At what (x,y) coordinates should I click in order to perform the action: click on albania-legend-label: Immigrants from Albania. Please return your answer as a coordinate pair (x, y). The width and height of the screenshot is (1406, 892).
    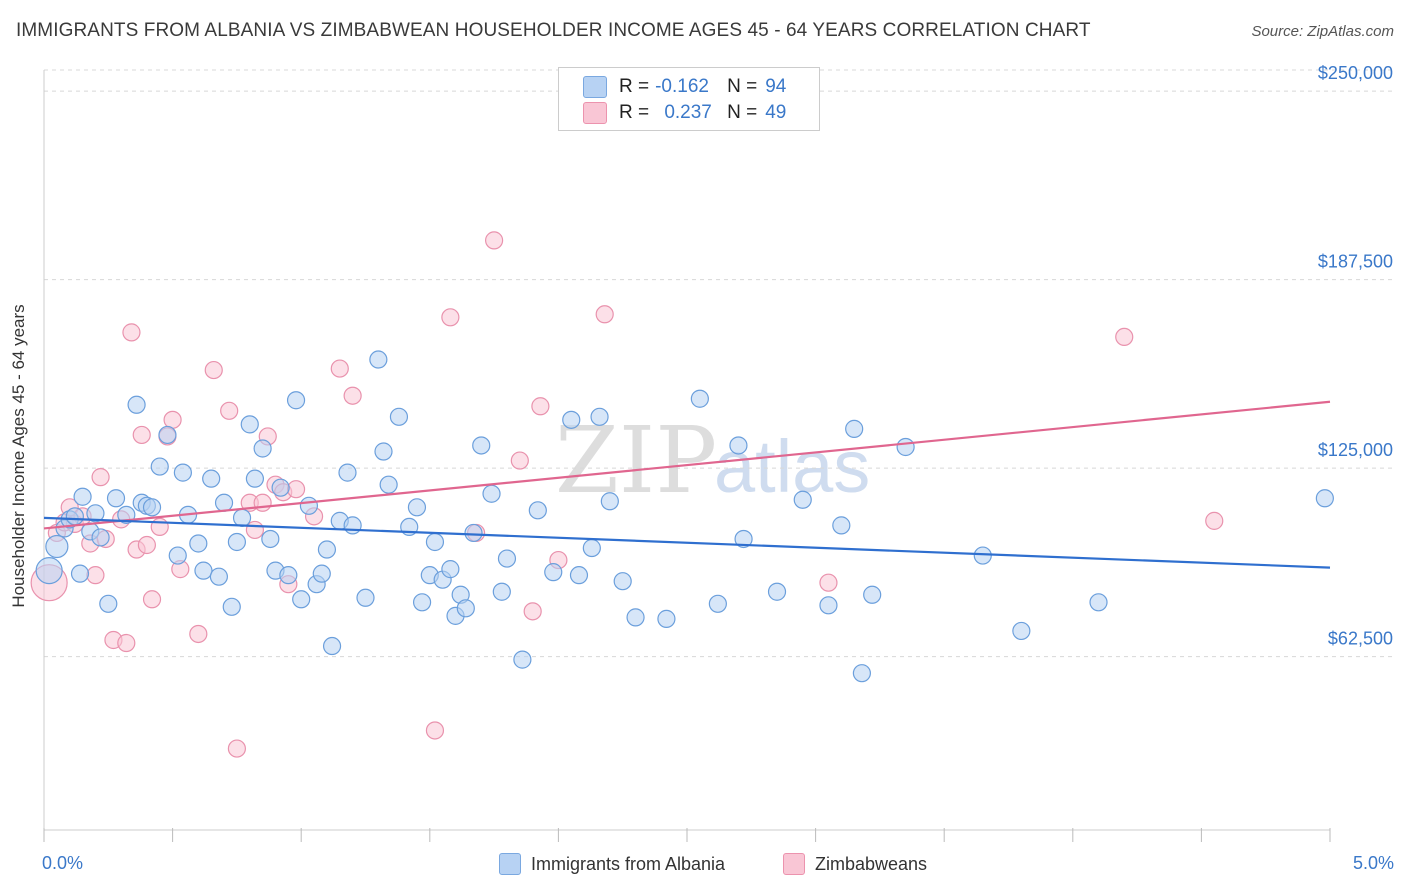
    Looking at the image, I should click on (628, 863).